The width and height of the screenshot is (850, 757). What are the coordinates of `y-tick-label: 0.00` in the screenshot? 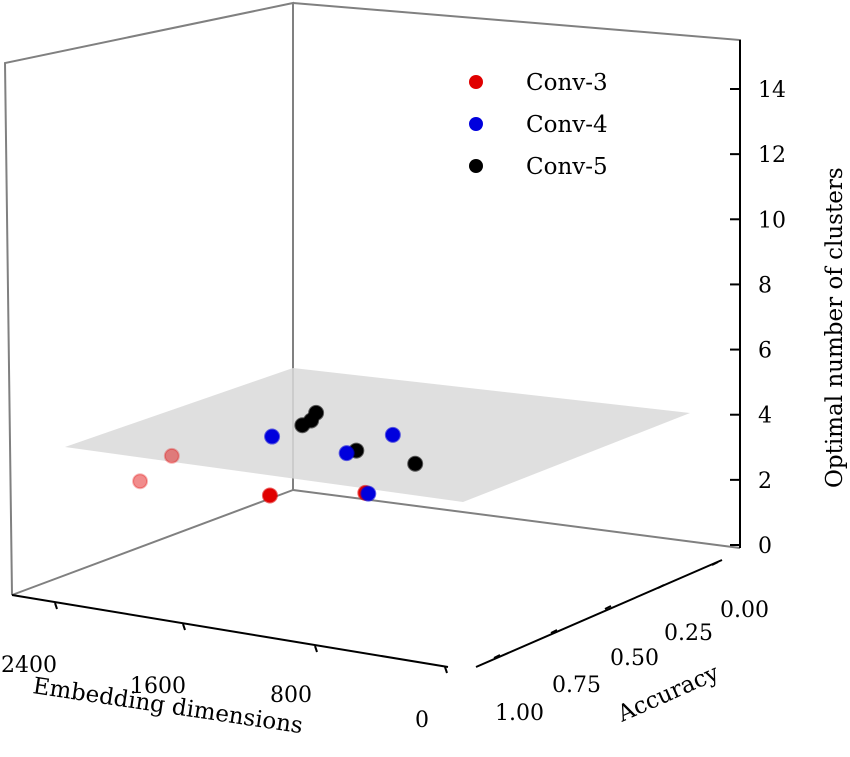 It's located at (744, 610).